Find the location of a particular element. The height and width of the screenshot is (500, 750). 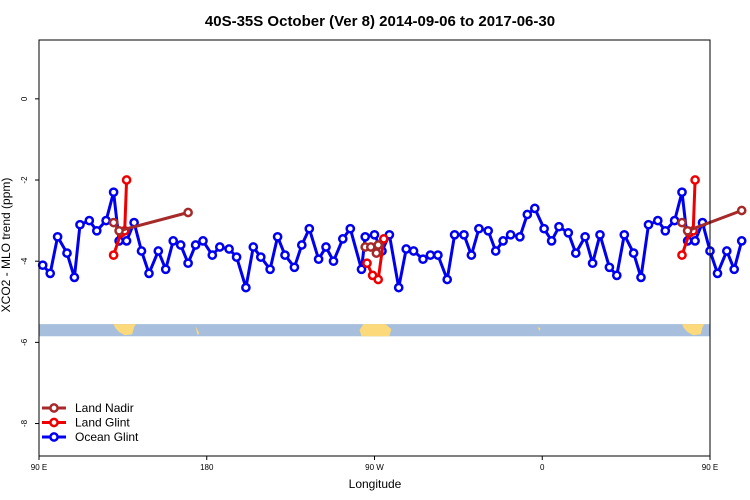

x-axis-label: Longitude is located at coordinates (375, 484).